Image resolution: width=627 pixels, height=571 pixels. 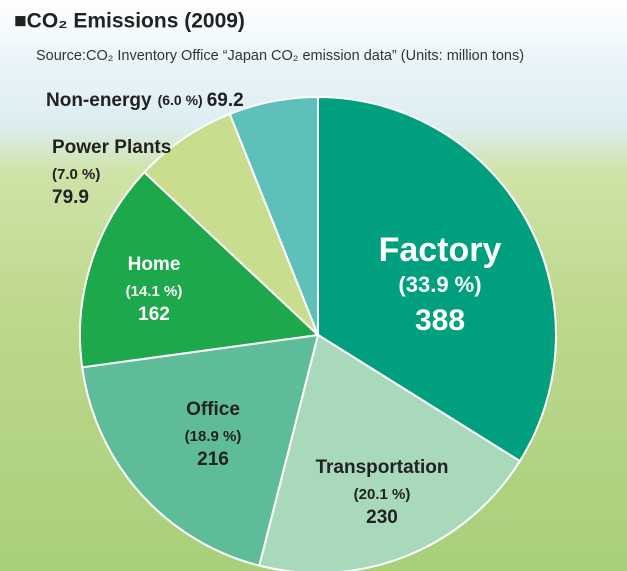 I want to click on slice-label: Office, so click(x=213, y=409).